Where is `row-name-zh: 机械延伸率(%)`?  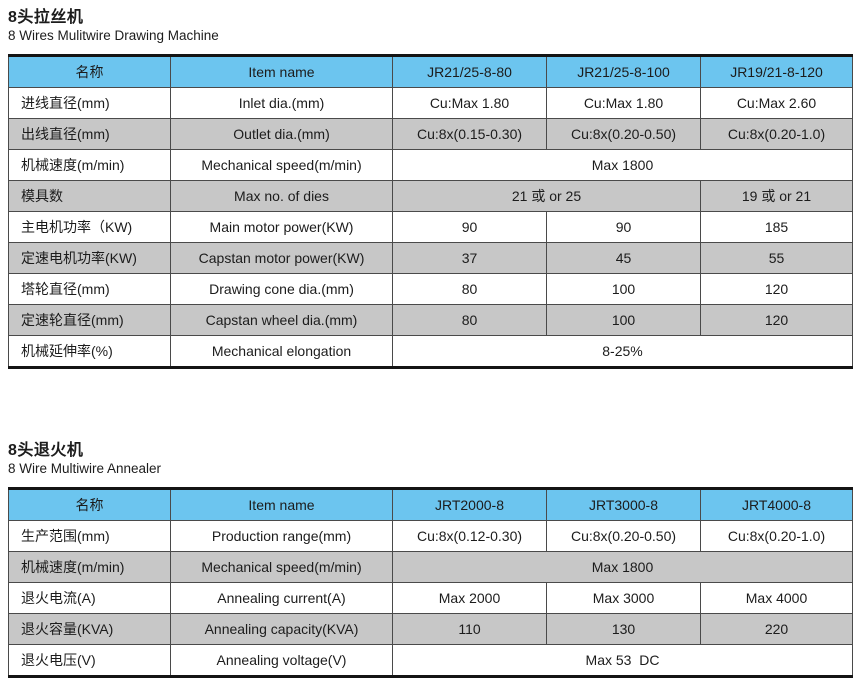
row-name-zh: 机械延伸率(%) is located at coordinates (89, 351).